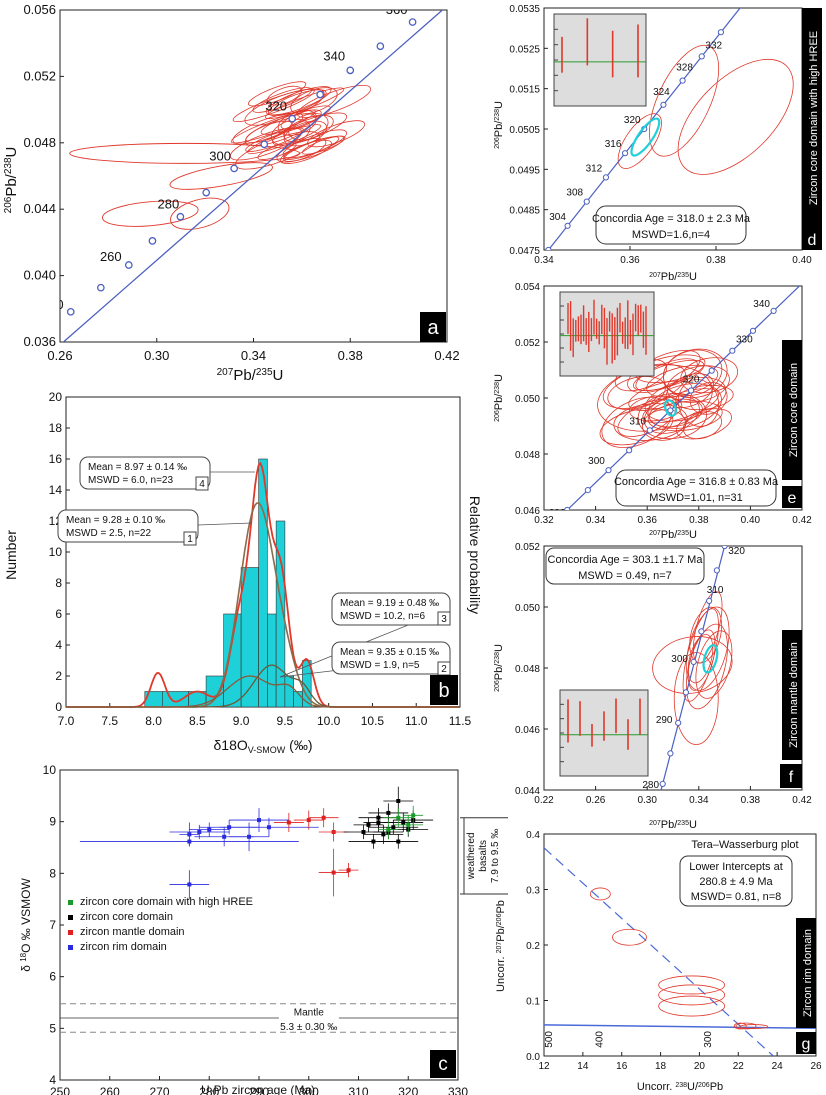  What do you see at coordinates (696, 482) in the screenshot?
I see `panel-e-age: Concordia Age = 316.8 ± 0.83 Ma` at bounding box center [696, 482].